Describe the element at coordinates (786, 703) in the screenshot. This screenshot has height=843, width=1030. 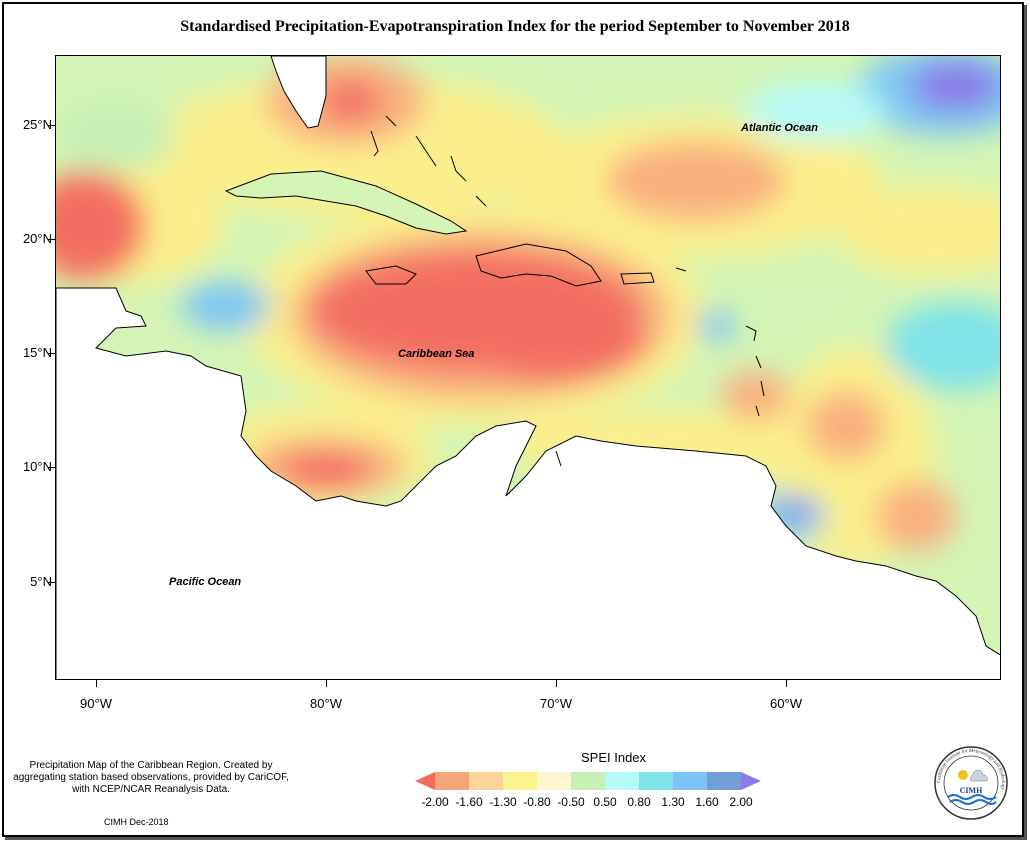
I see `lon-label-60w: 60°W` at that location.